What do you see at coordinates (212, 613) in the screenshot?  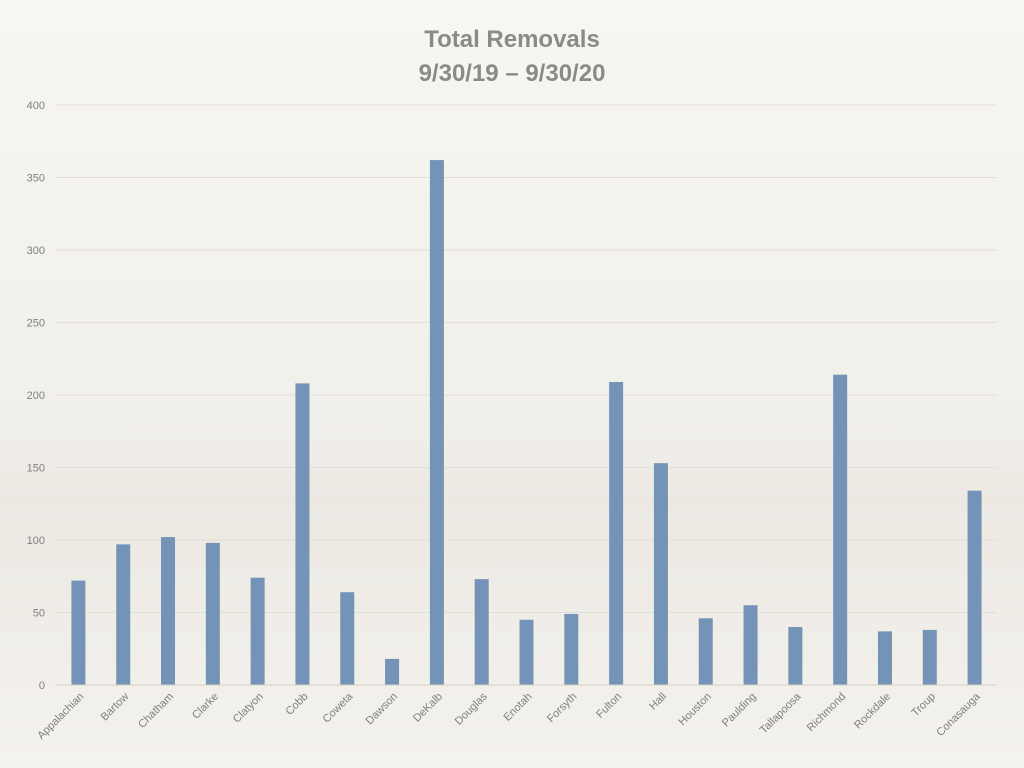 I see `bar-clarke` at bounding box center [212, 613].